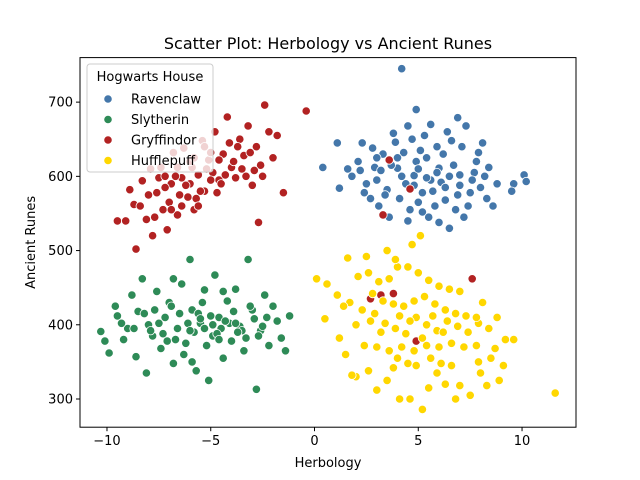 The image size is (640, 480). What do you see at coordinates (108, 99) in the screenshot?
I see `legend-marker` at bounding box center [108, 99].